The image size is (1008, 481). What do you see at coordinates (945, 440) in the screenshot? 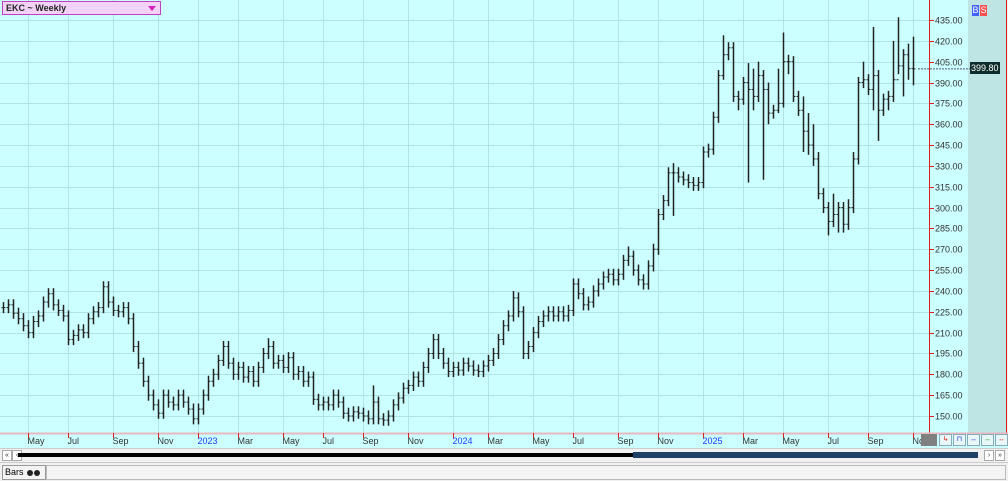
I see `tool-button-1-icon: ↳` at bounding box center [945, 440].